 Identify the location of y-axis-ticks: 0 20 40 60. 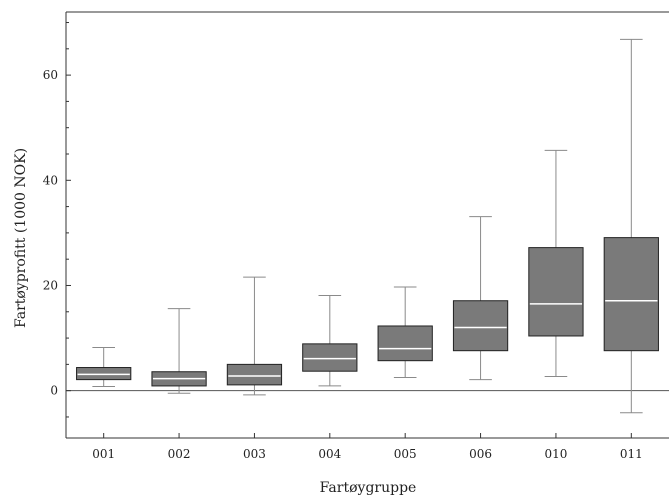
(57, 220).